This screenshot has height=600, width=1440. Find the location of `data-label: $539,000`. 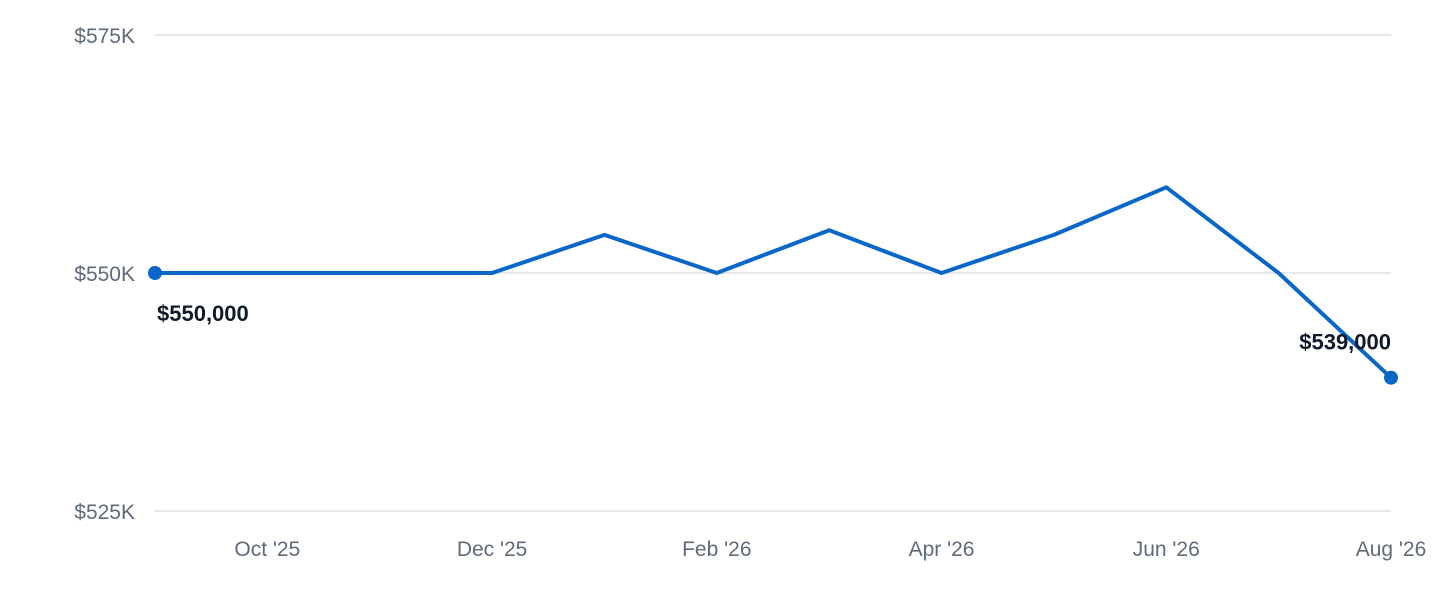

data-label: $539,000 is located at coordinates (1345, 342).